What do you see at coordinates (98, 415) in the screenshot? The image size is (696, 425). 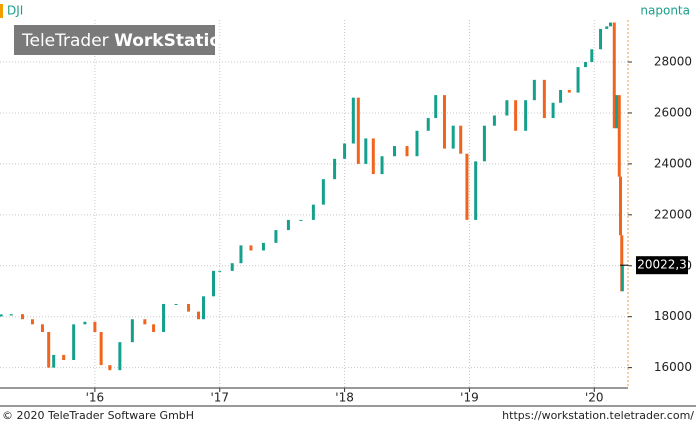 I see `footer-left: © 2020 TeleTrader Software GmbH` at bounding box center [98, 415].